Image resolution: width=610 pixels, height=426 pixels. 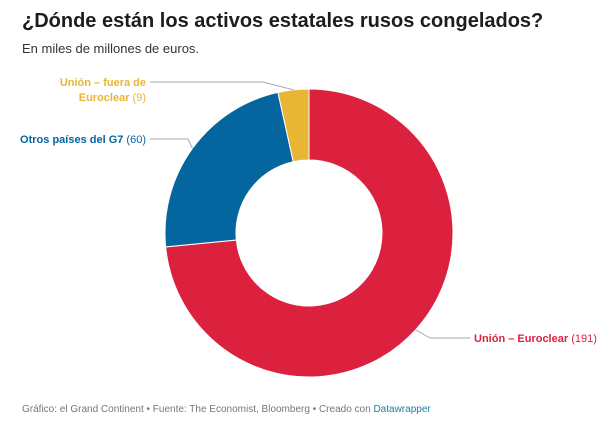 I want to click on datawrapper-link: Datawrapper, so click(x=402, y=409).